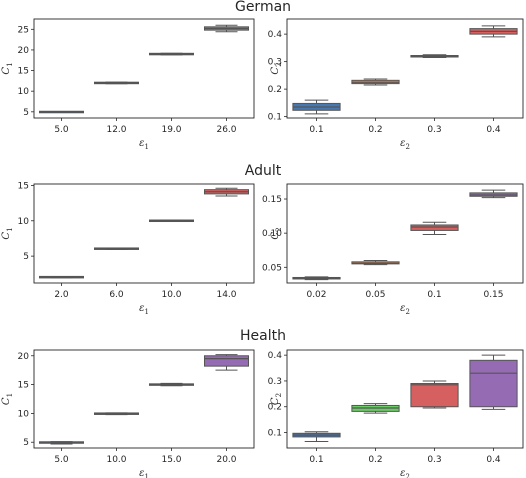  What do you see at coordinates (263, 7) in the screenshot?
I see `row-title: German` at bounding box center [263, 7].